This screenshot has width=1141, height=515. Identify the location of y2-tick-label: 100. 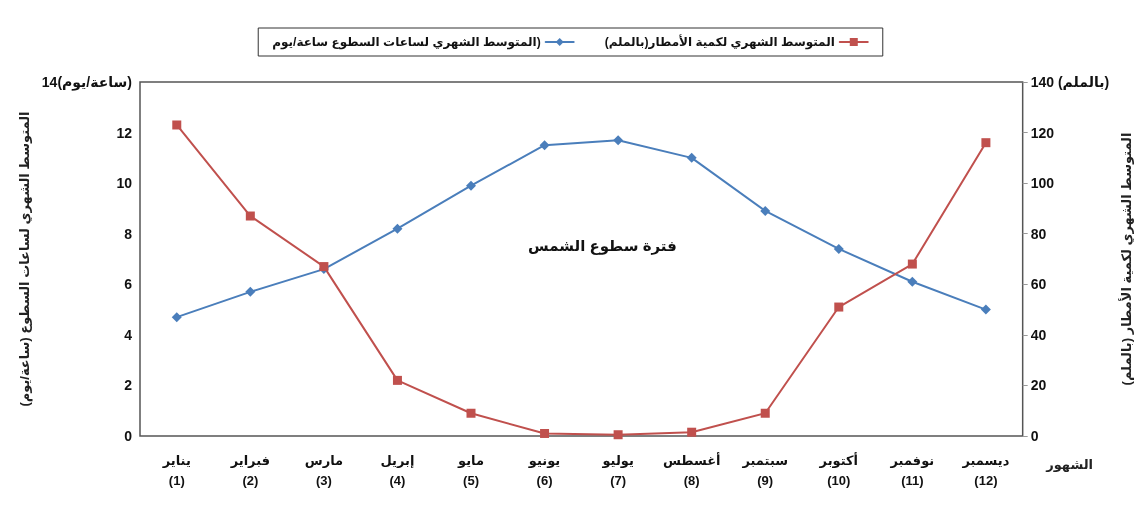
(1042, 183).